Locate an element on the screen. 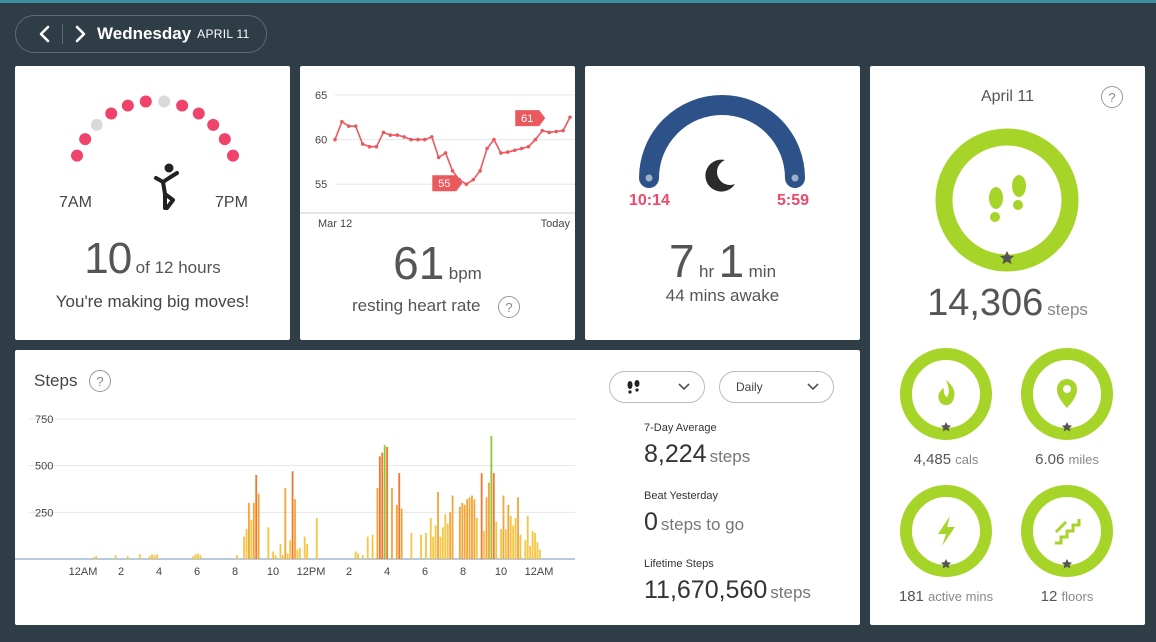 The image size is (1156, 642). flame-icon is located at coordinates (946, 392).